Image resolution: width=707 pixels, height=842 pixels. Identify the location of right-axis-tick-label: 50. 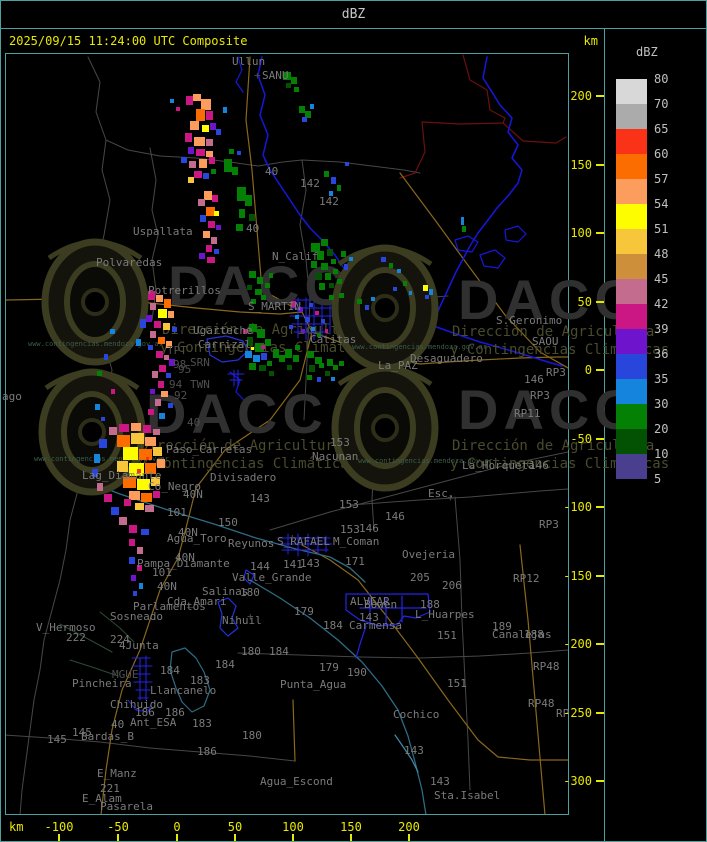
(584, 302).